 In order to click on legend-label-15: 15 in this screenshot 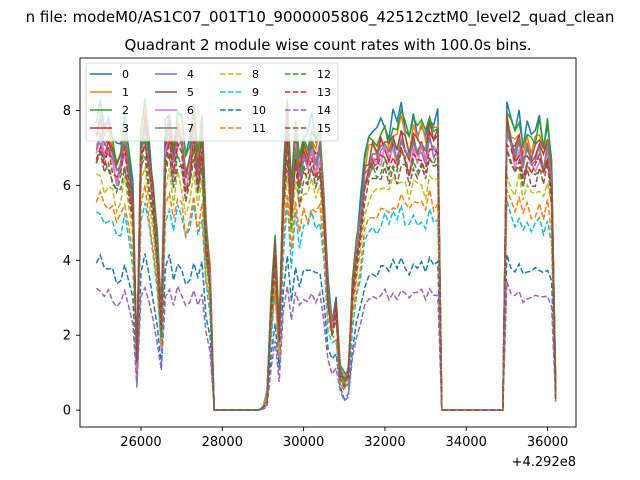, I will do `click(324, 128)`.